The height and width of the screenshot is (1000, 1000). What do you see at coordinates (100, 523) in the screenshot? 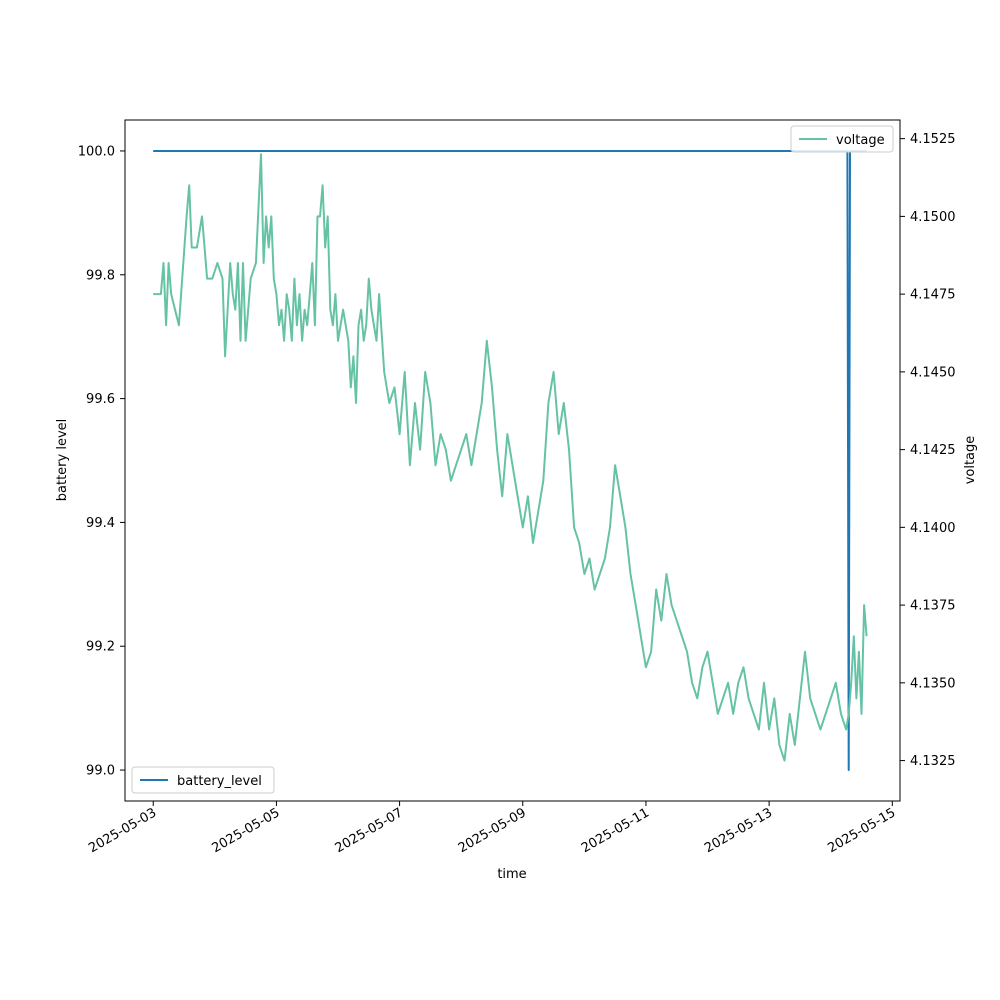
I see `y-tick-label: 99.4` at bounding box center [100, 523].